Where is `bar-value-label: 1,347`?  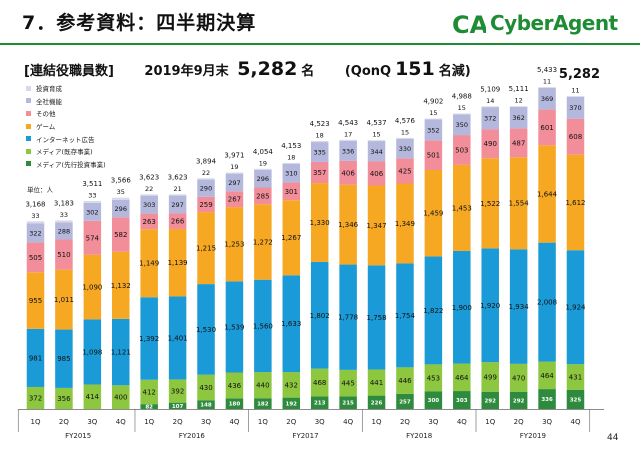 bar-value-label: 1,347 is located at coordinates (377, 226).